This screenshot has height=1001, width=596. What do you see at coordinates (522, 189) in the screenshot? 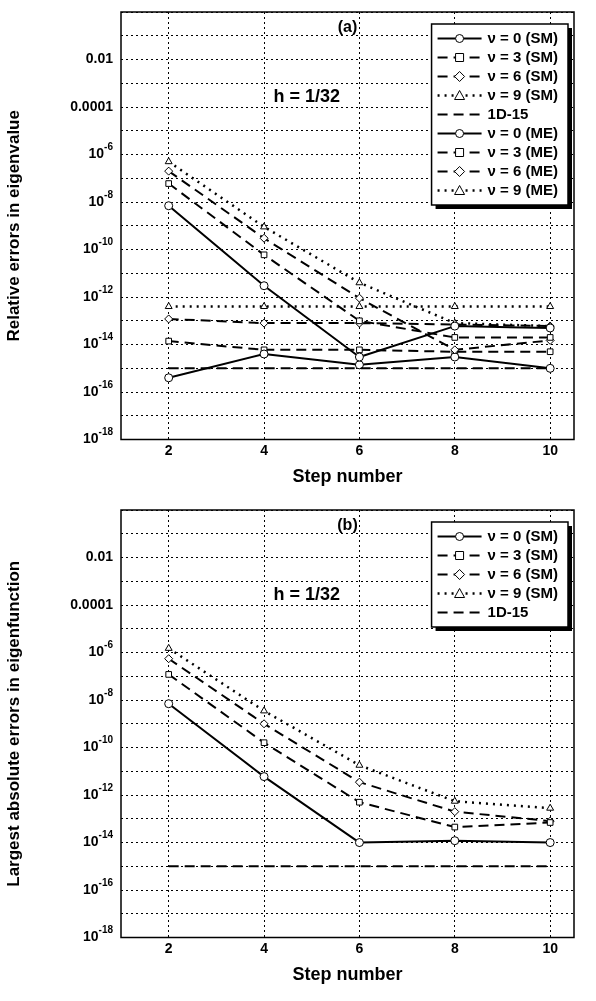
I see `legend-label: ν = 9 (ME)` at bounding box center [522, 189].